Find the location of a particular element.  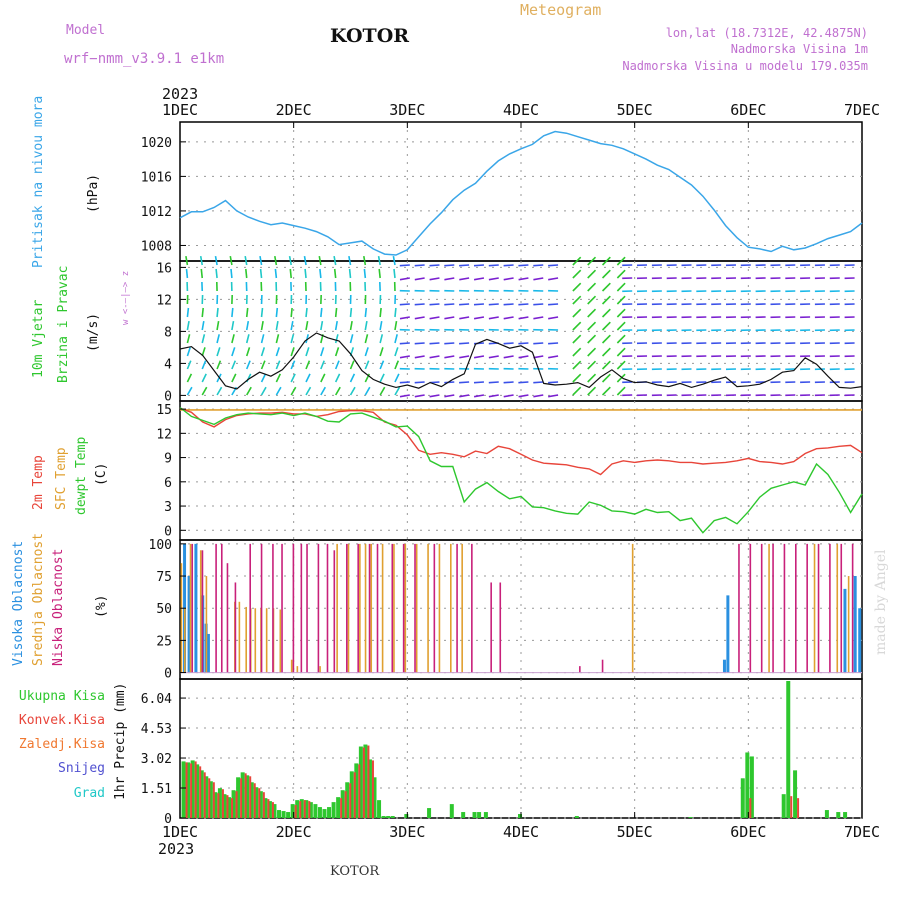

altitude-label: Nadmorska Visina 1m is located at coordinates (799, 49).